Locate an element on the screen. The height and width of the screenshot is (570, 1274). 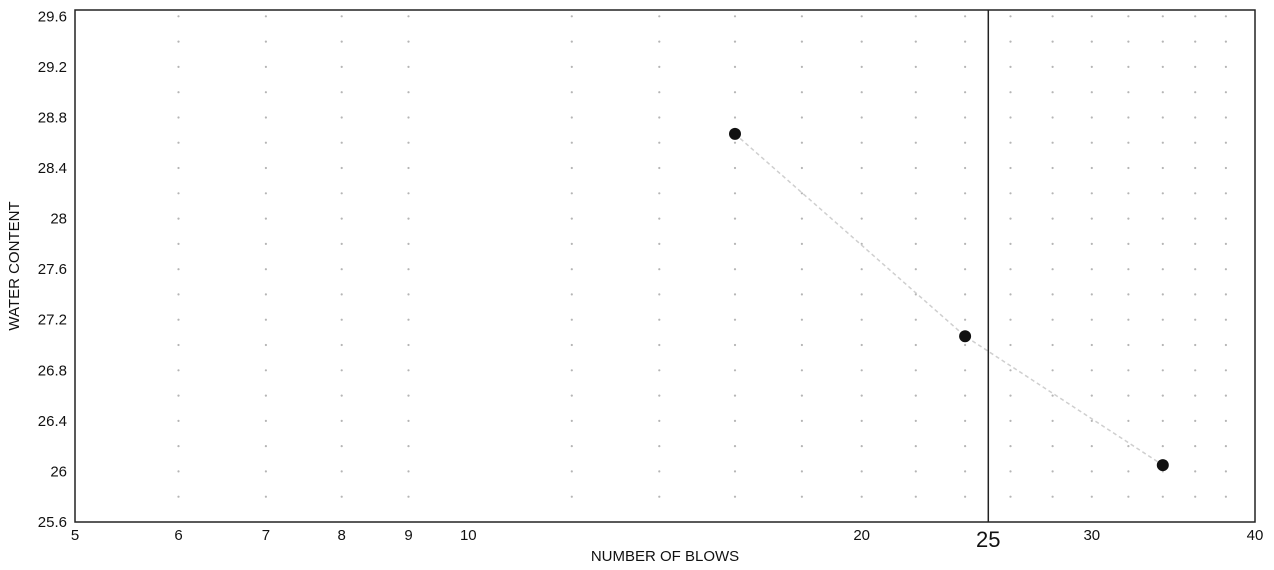
y-tick-label: 29.6 is located at coordinates (52, 16).